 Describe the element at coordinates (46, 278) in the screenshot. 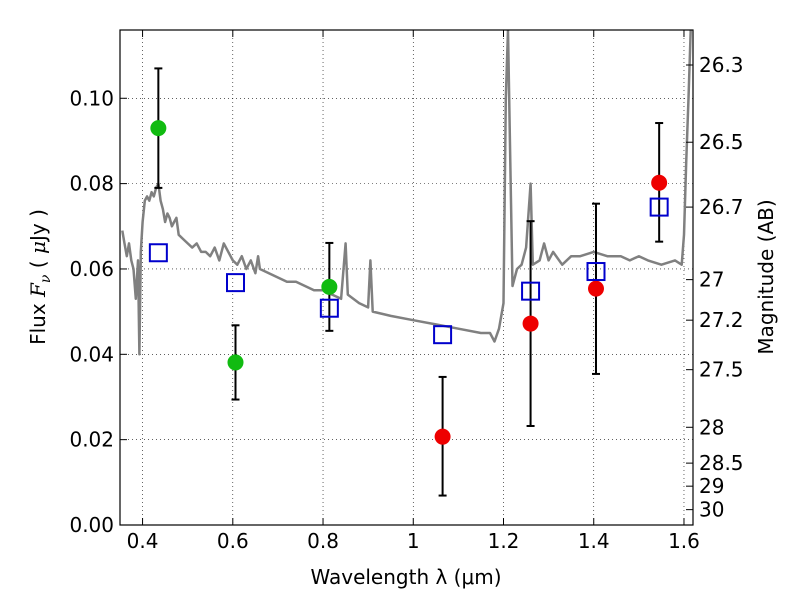

I see `y-label-part-3: ν` at that location.